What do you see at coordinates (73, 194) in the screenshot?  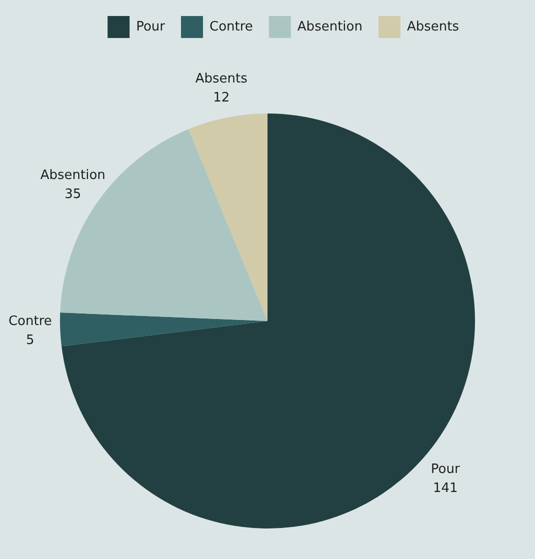 I see `data-label: 35` at bounding box center [73, 194].